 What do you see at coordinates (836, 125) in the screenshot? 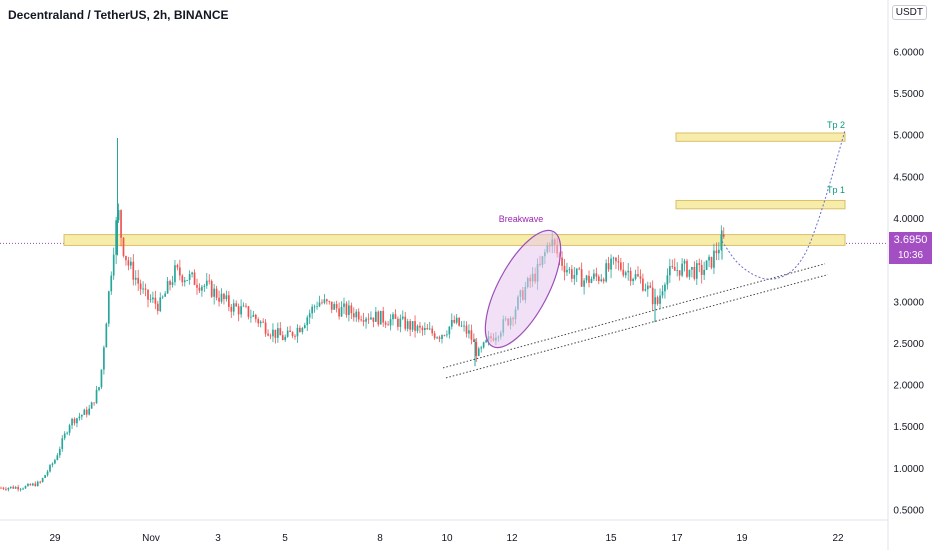
I see `annotation-2: Tp 2` at bounding box center [836, 125].